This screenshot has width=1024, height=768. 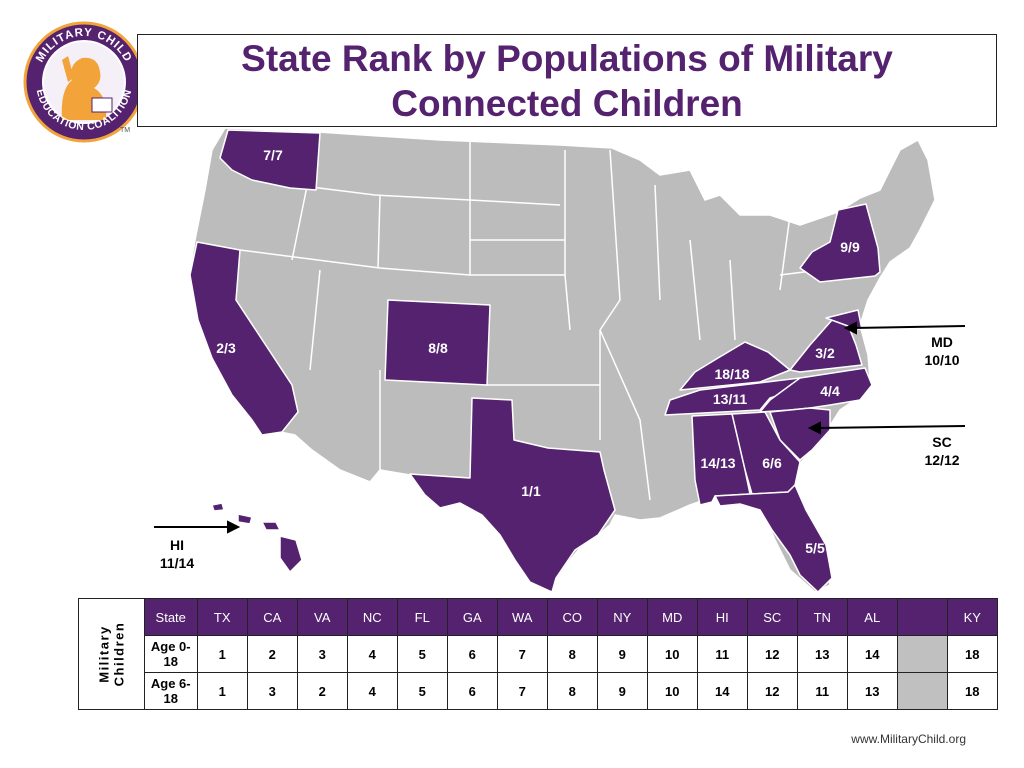 What do you see at coordinates (272, 617) in the screenshot?
I see `table-header-cell: CA` at bounding box center [272, 617].